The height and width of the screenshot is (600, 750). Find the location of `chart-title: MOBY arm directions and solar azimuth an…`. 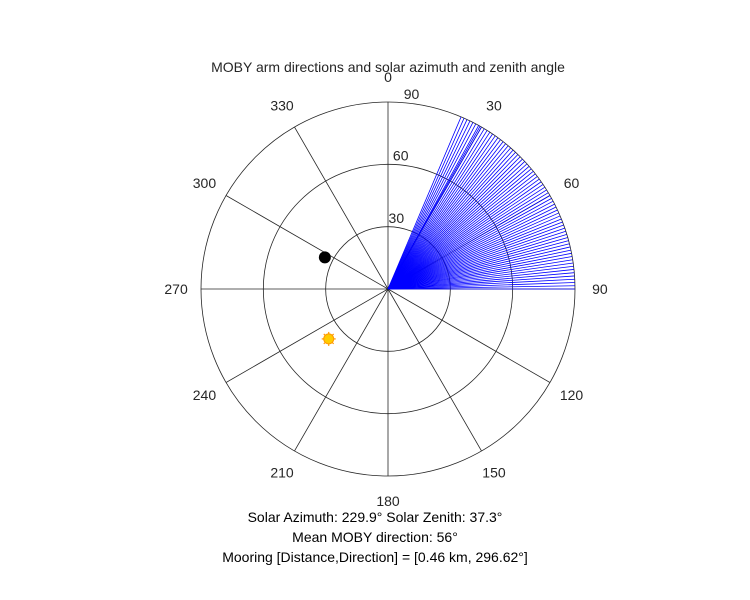

chart-title: MOBY arm directions and solar azimuth an… is located at coordinates (388, 67).